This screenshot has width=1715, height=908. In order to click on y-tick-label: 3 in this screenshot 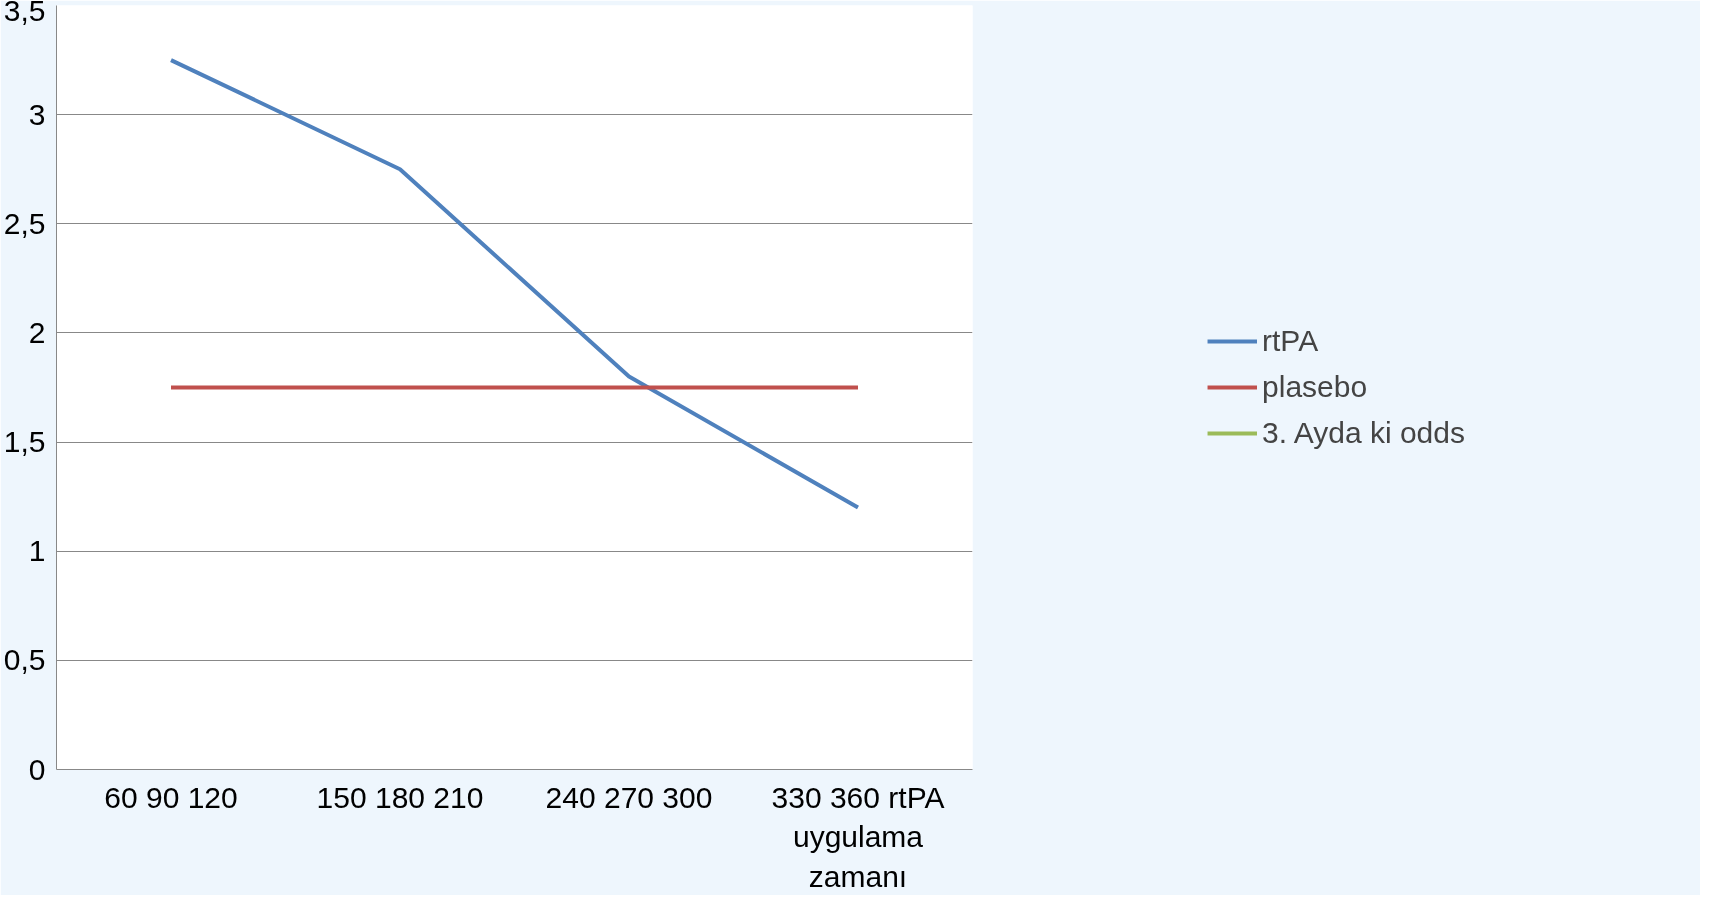, I will do `click(37, 114)`.